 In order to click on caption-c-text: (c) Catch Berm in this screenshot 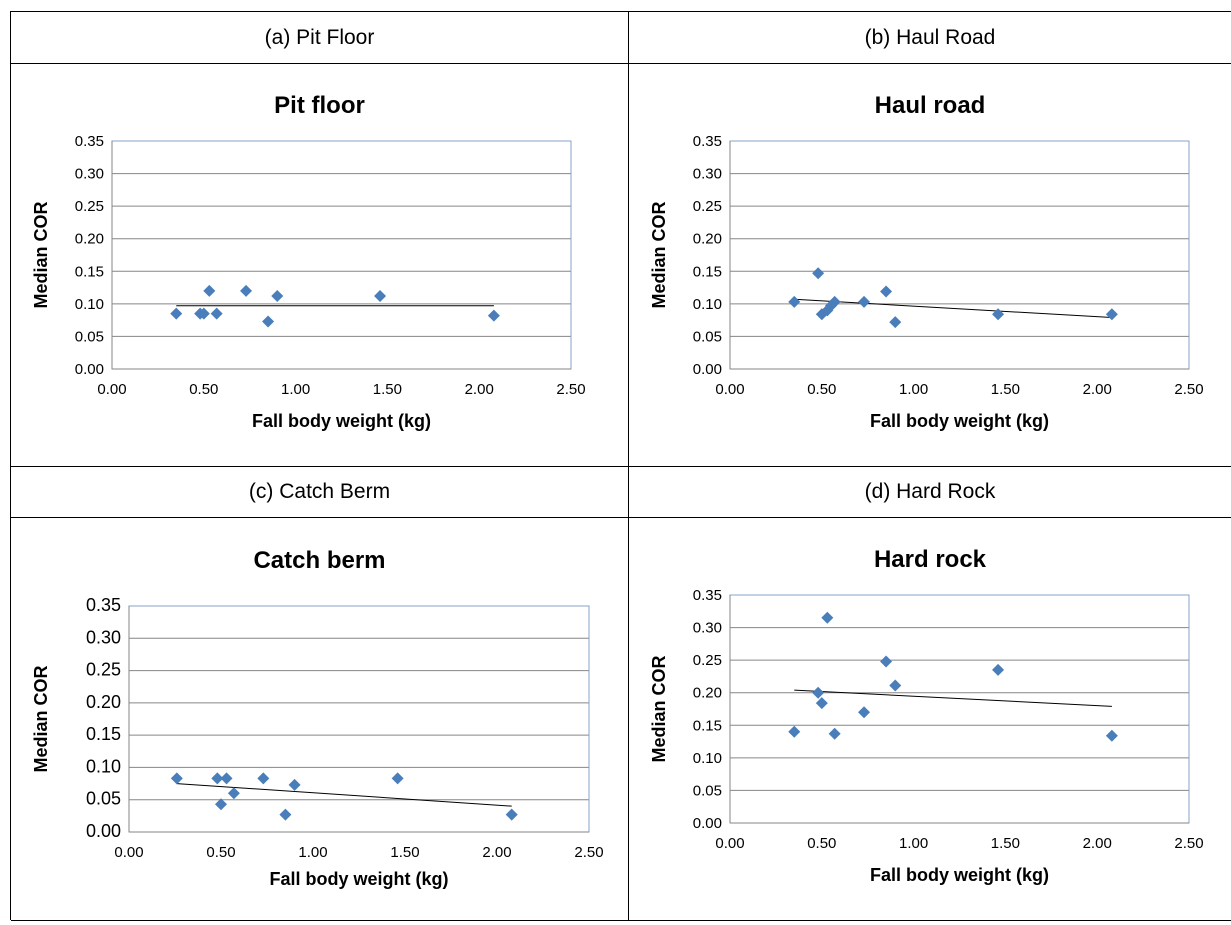, I will do `click(319, 491)`.